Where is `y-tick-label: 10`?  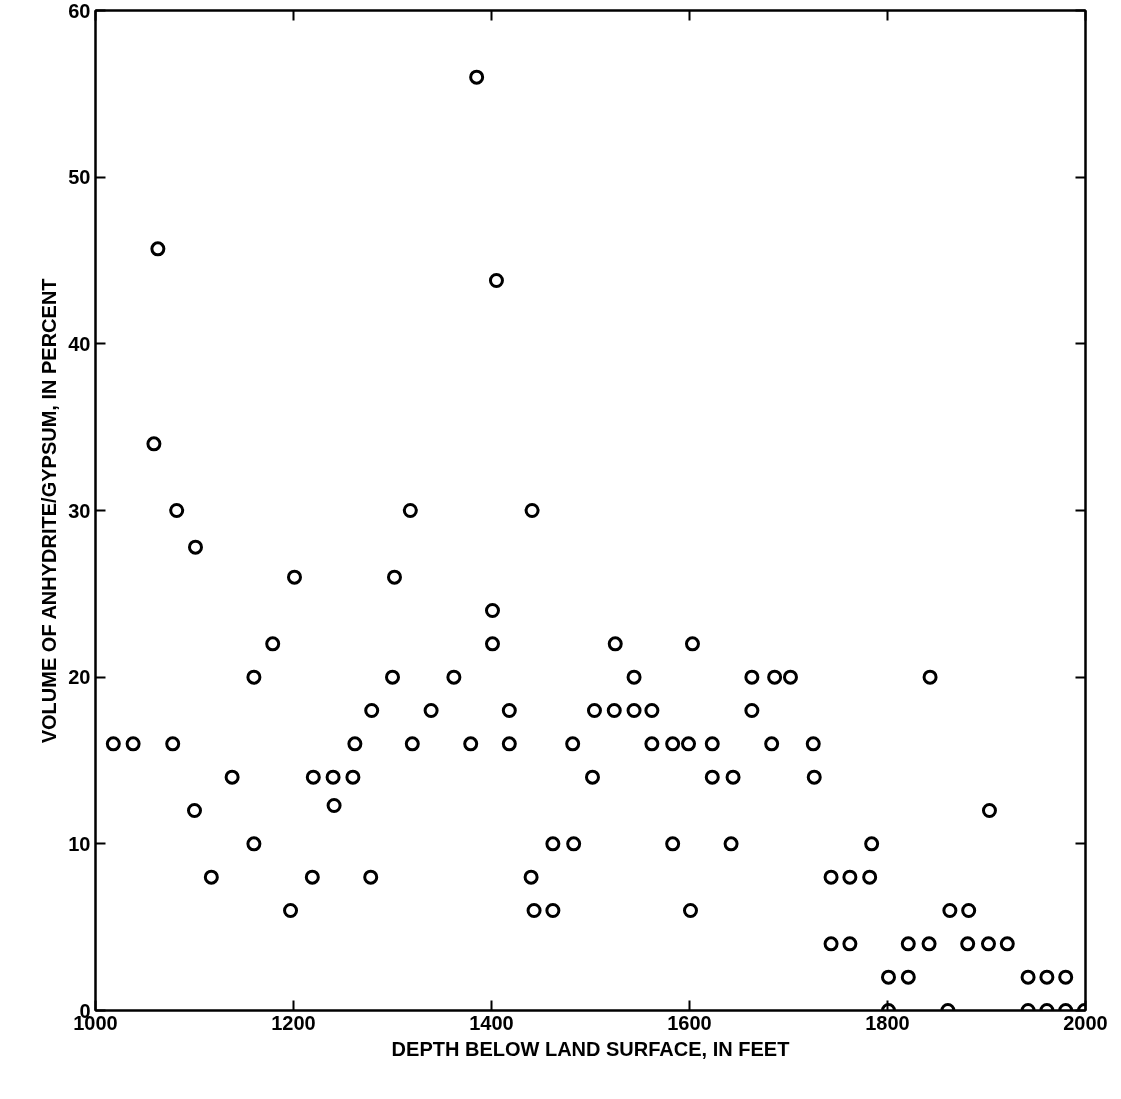 y-tick-label: 10 is located at coordinates (79, 843).